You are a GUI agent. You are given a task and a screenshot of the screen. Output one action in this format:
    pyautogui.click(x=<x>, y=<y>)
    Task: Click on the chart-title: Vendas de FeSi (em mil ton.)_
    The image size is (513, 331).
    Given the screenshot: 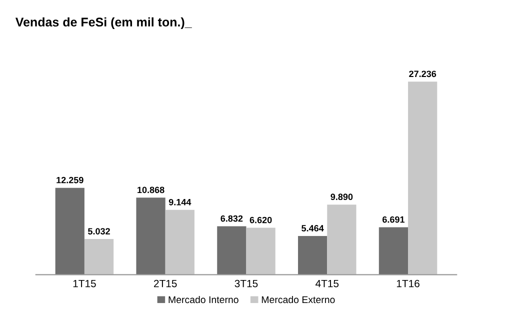 What is the action you would take?
    pyautogui.click(x=103, y=23)
    